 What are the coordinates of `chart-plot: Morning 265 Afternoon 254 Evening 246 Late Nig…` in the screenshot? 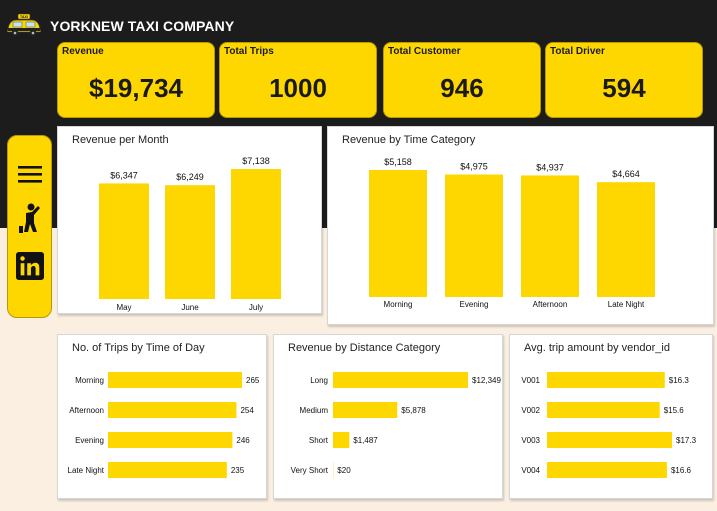 It's located at (164, 425).